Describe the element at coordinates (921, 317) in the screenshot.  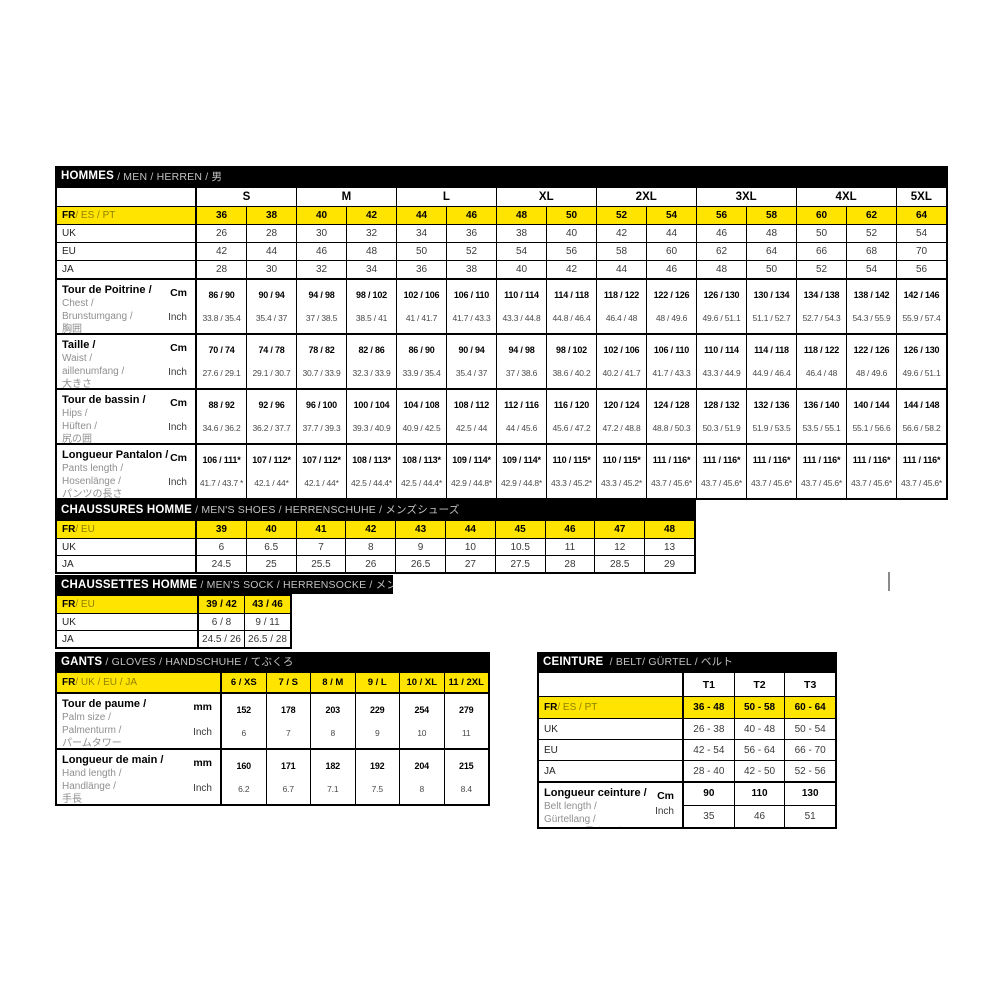
I see `inch-value: 55.9 / 57.4` at that location.